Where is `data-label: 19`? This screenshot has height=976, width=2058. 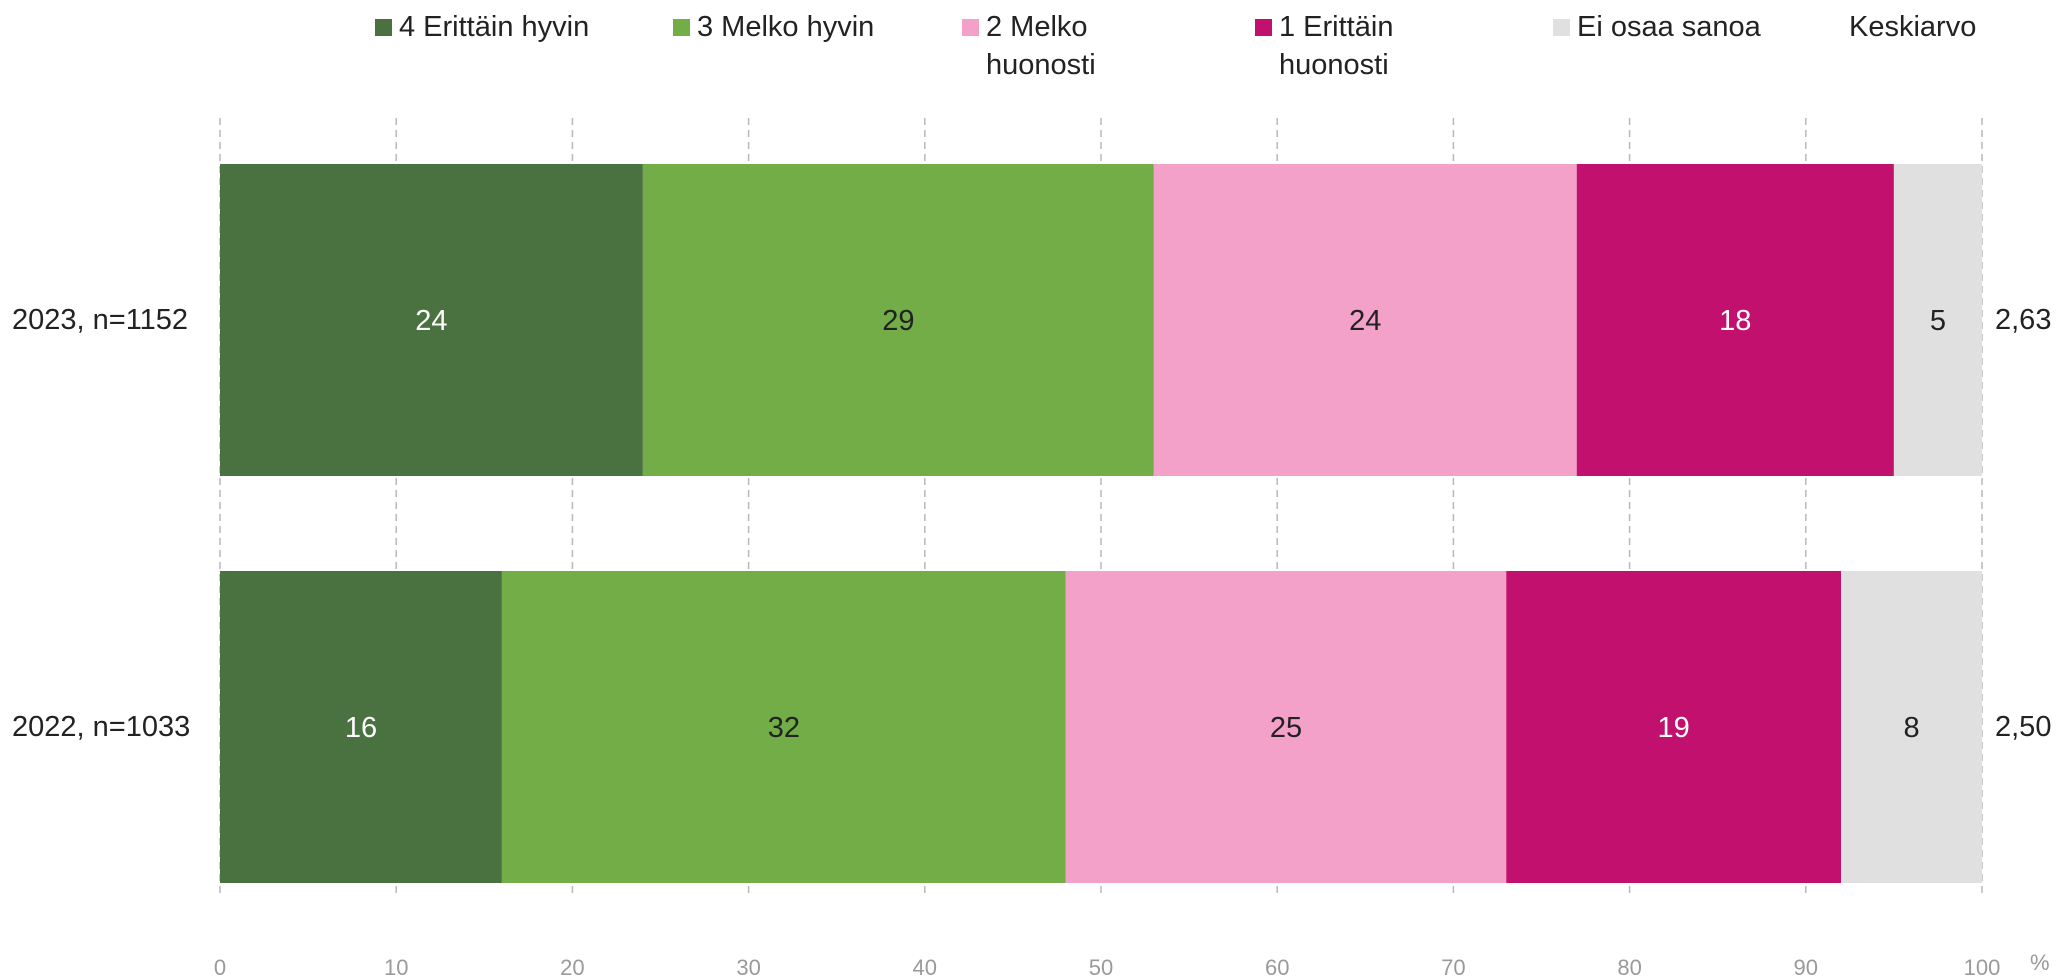 data-label: 19 is located at coordinates (1674, 728).